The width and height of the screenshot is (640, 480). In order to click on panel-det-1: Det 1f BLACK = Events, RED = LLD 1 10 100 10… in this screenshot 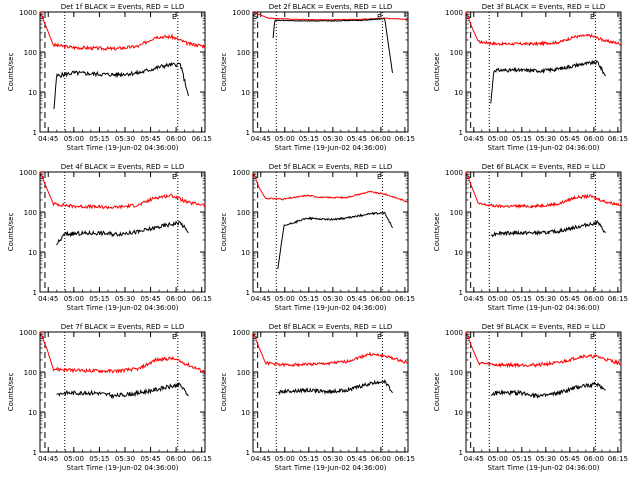, I will do `click(109, 77)`.